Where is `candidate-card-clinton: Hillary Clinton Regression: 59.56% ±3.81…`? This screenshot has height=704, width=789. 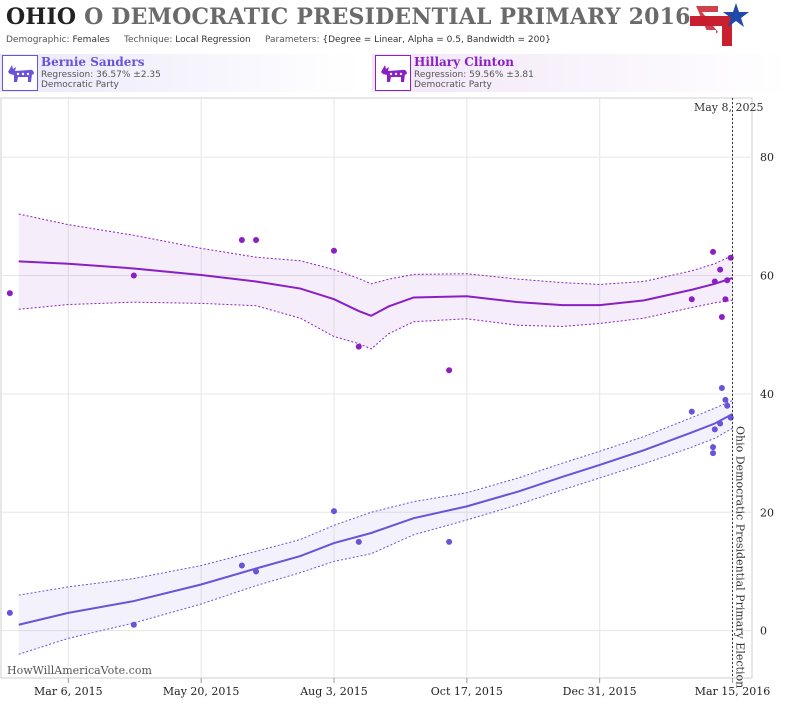
candidate-card-clinton: Hillary Clinton Regression: 59.56% ±3.81… is located at coordinates (575, 73).